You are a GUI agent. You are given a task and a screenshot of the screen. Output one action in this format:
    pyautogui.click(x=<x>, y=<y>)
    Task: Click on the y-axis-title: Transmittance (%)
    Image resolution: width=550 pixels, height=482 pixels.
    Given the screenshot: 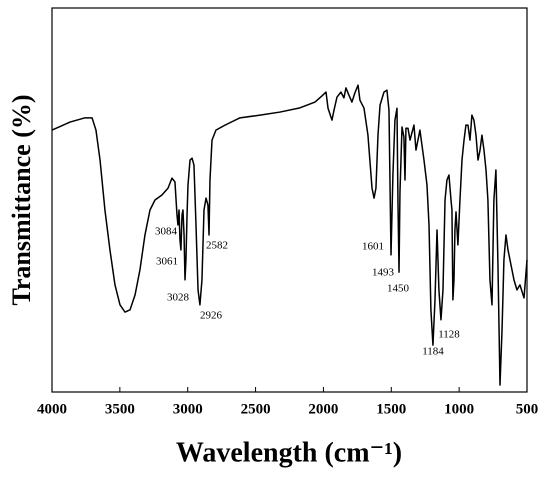 What is the action you would take?
    pyautogui.click(x=21, y=199)
    